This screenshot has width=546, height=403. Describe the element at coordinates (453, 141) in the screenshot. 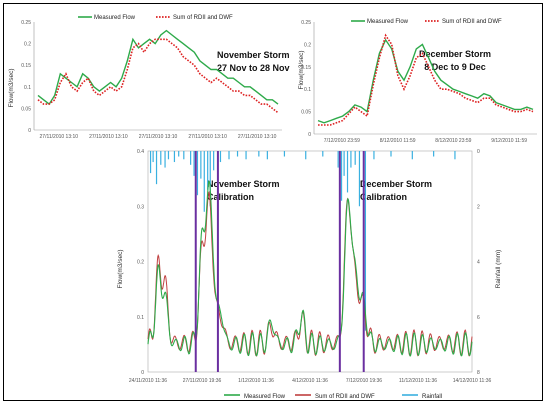

I see `dec-x-tick-label: 8/12/2010 23:59` at that location.